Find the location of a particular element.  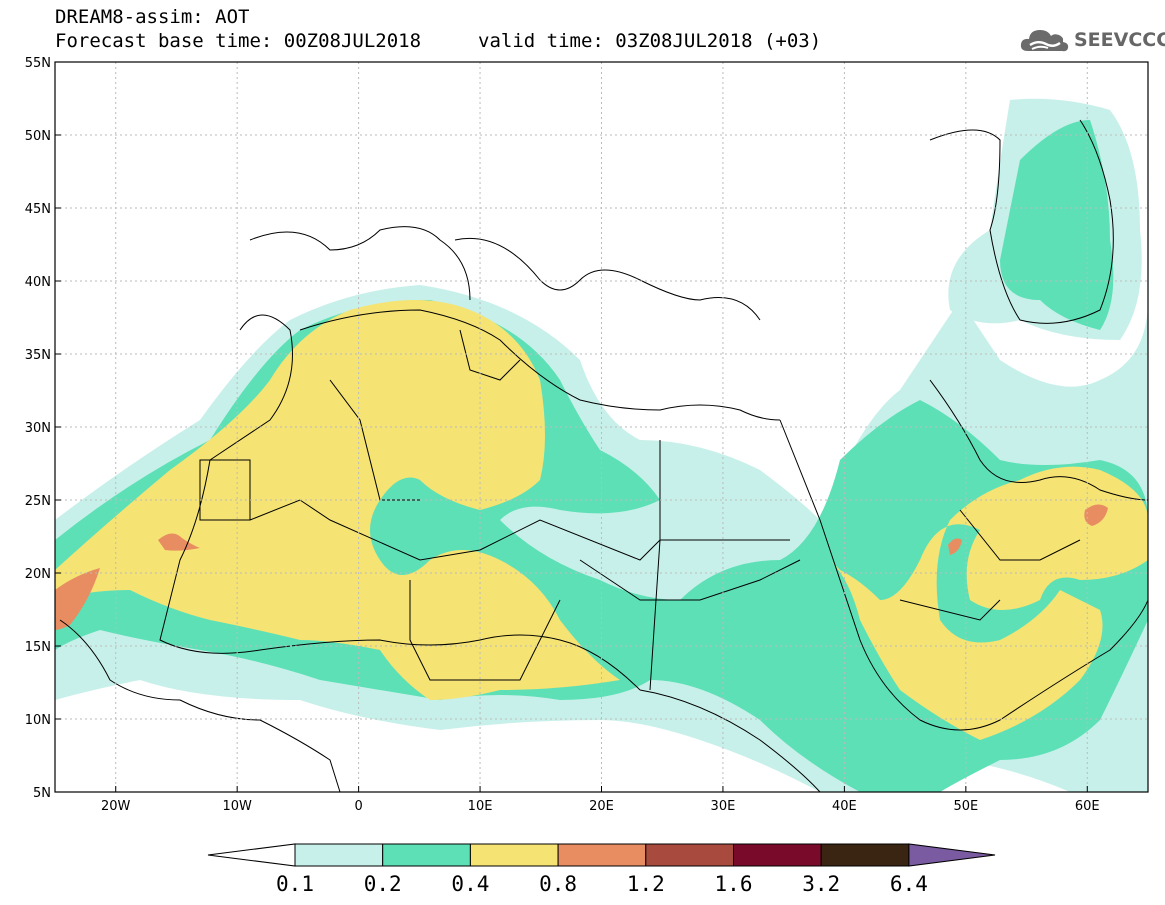

lat-label: 10N is located at coordinates (38, 720).